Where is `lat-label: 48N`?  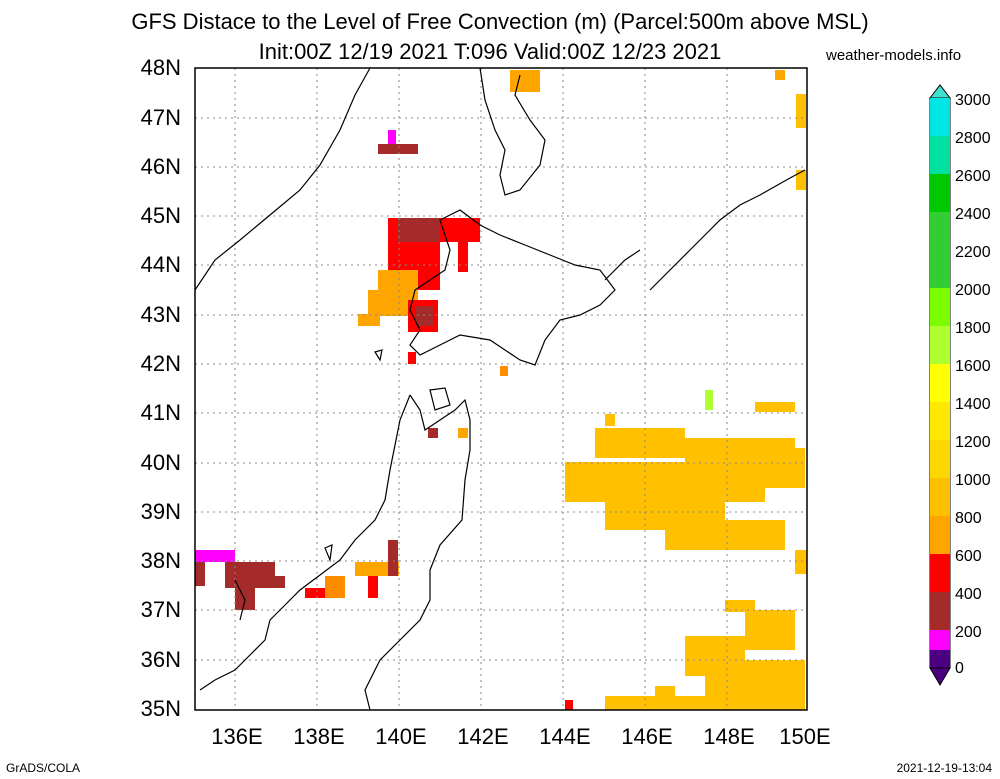
lat-label: 48N is located at coordinates (160, 67).